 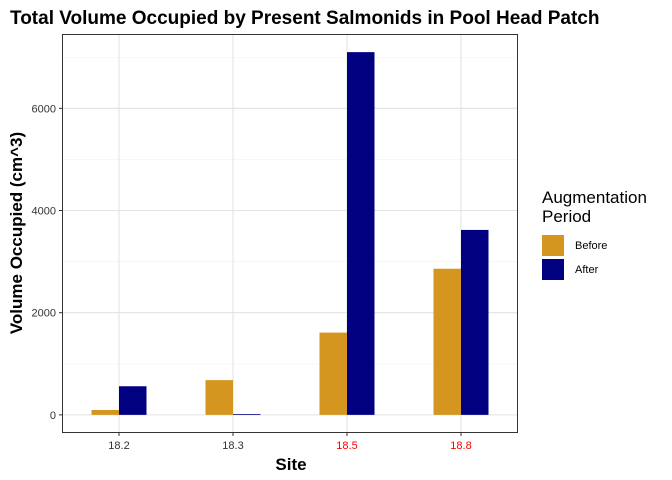 What do you see at coordinates (591, 246) in the screenshot?
I see `legend-label-before: Before` at bounding box center [591, 246].